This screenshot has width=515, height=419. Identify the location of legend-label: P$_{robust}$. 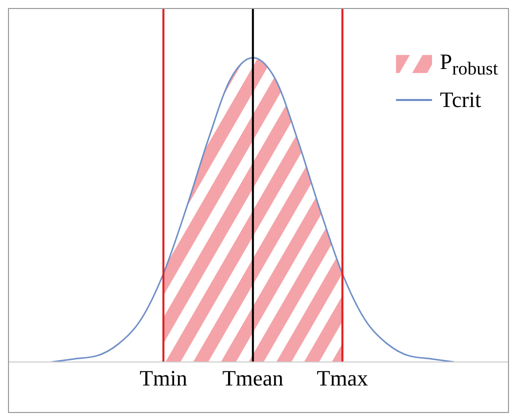
(469, 64).